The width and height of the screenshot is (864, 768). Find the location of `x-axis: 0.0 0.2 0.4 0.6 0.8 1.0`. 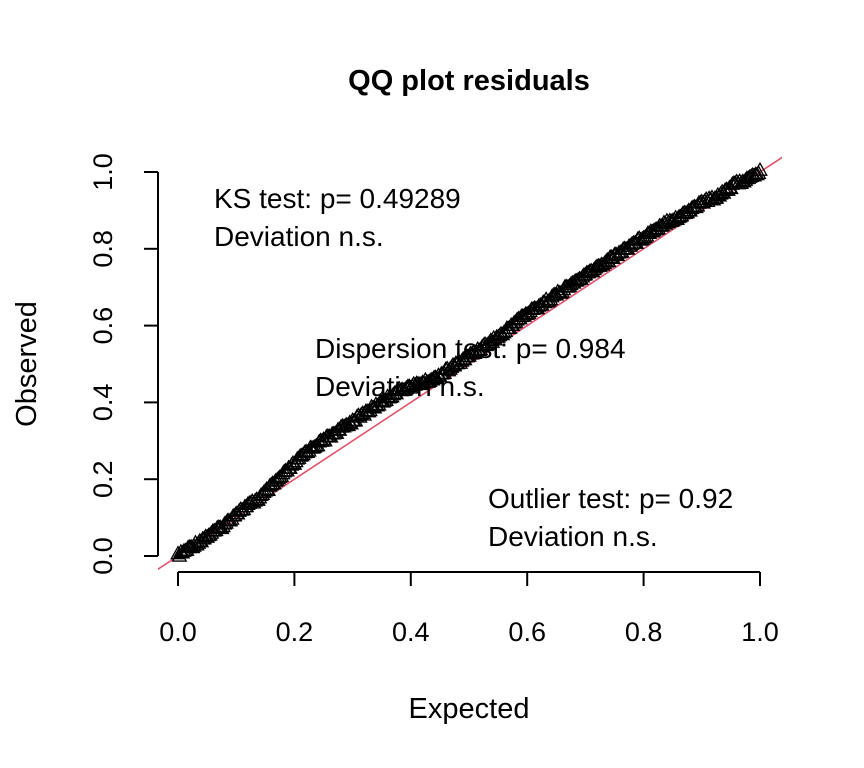

x-axis: 0.0 0.2 0.4 0.6 0.8 1.0 is located at coordinates (469, 609).